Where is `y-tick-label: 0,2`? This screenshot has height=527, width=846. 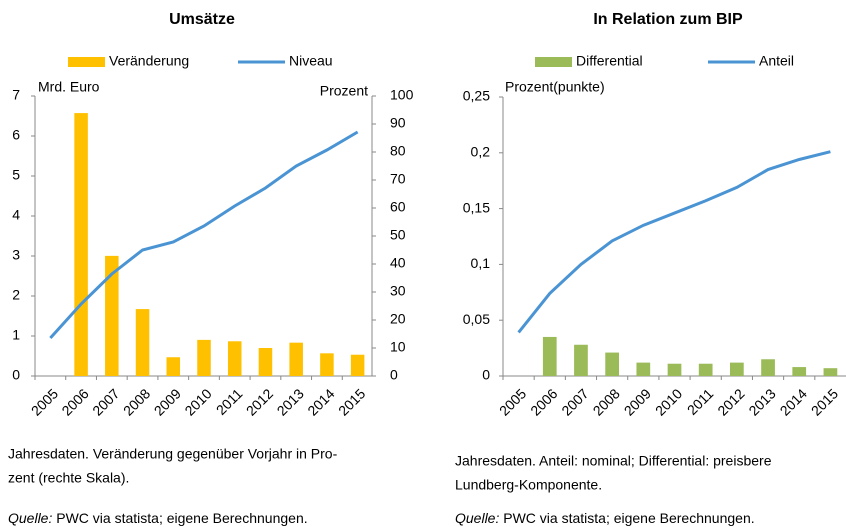 y-tick-label: 0,2 is located at coordinates (481, 152).